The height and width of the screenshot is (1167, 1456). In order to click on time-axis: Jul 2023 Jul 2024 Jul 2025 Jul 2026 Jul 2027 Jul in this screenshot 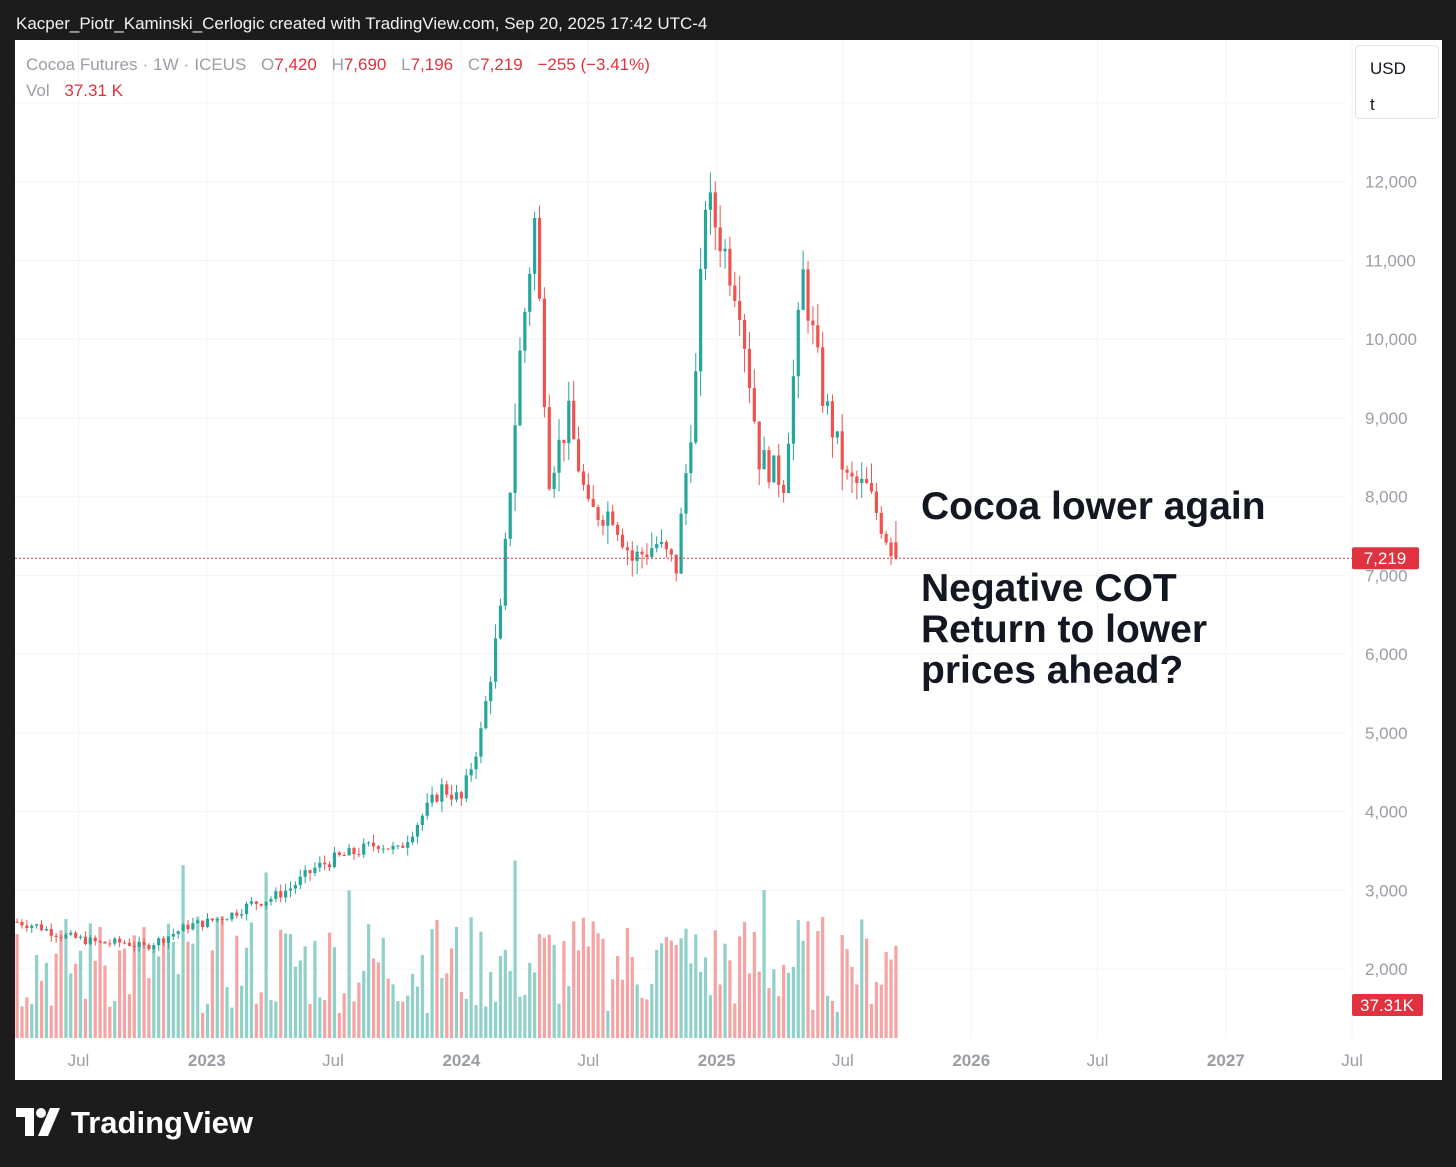, I will do `click(715, 1060)`.